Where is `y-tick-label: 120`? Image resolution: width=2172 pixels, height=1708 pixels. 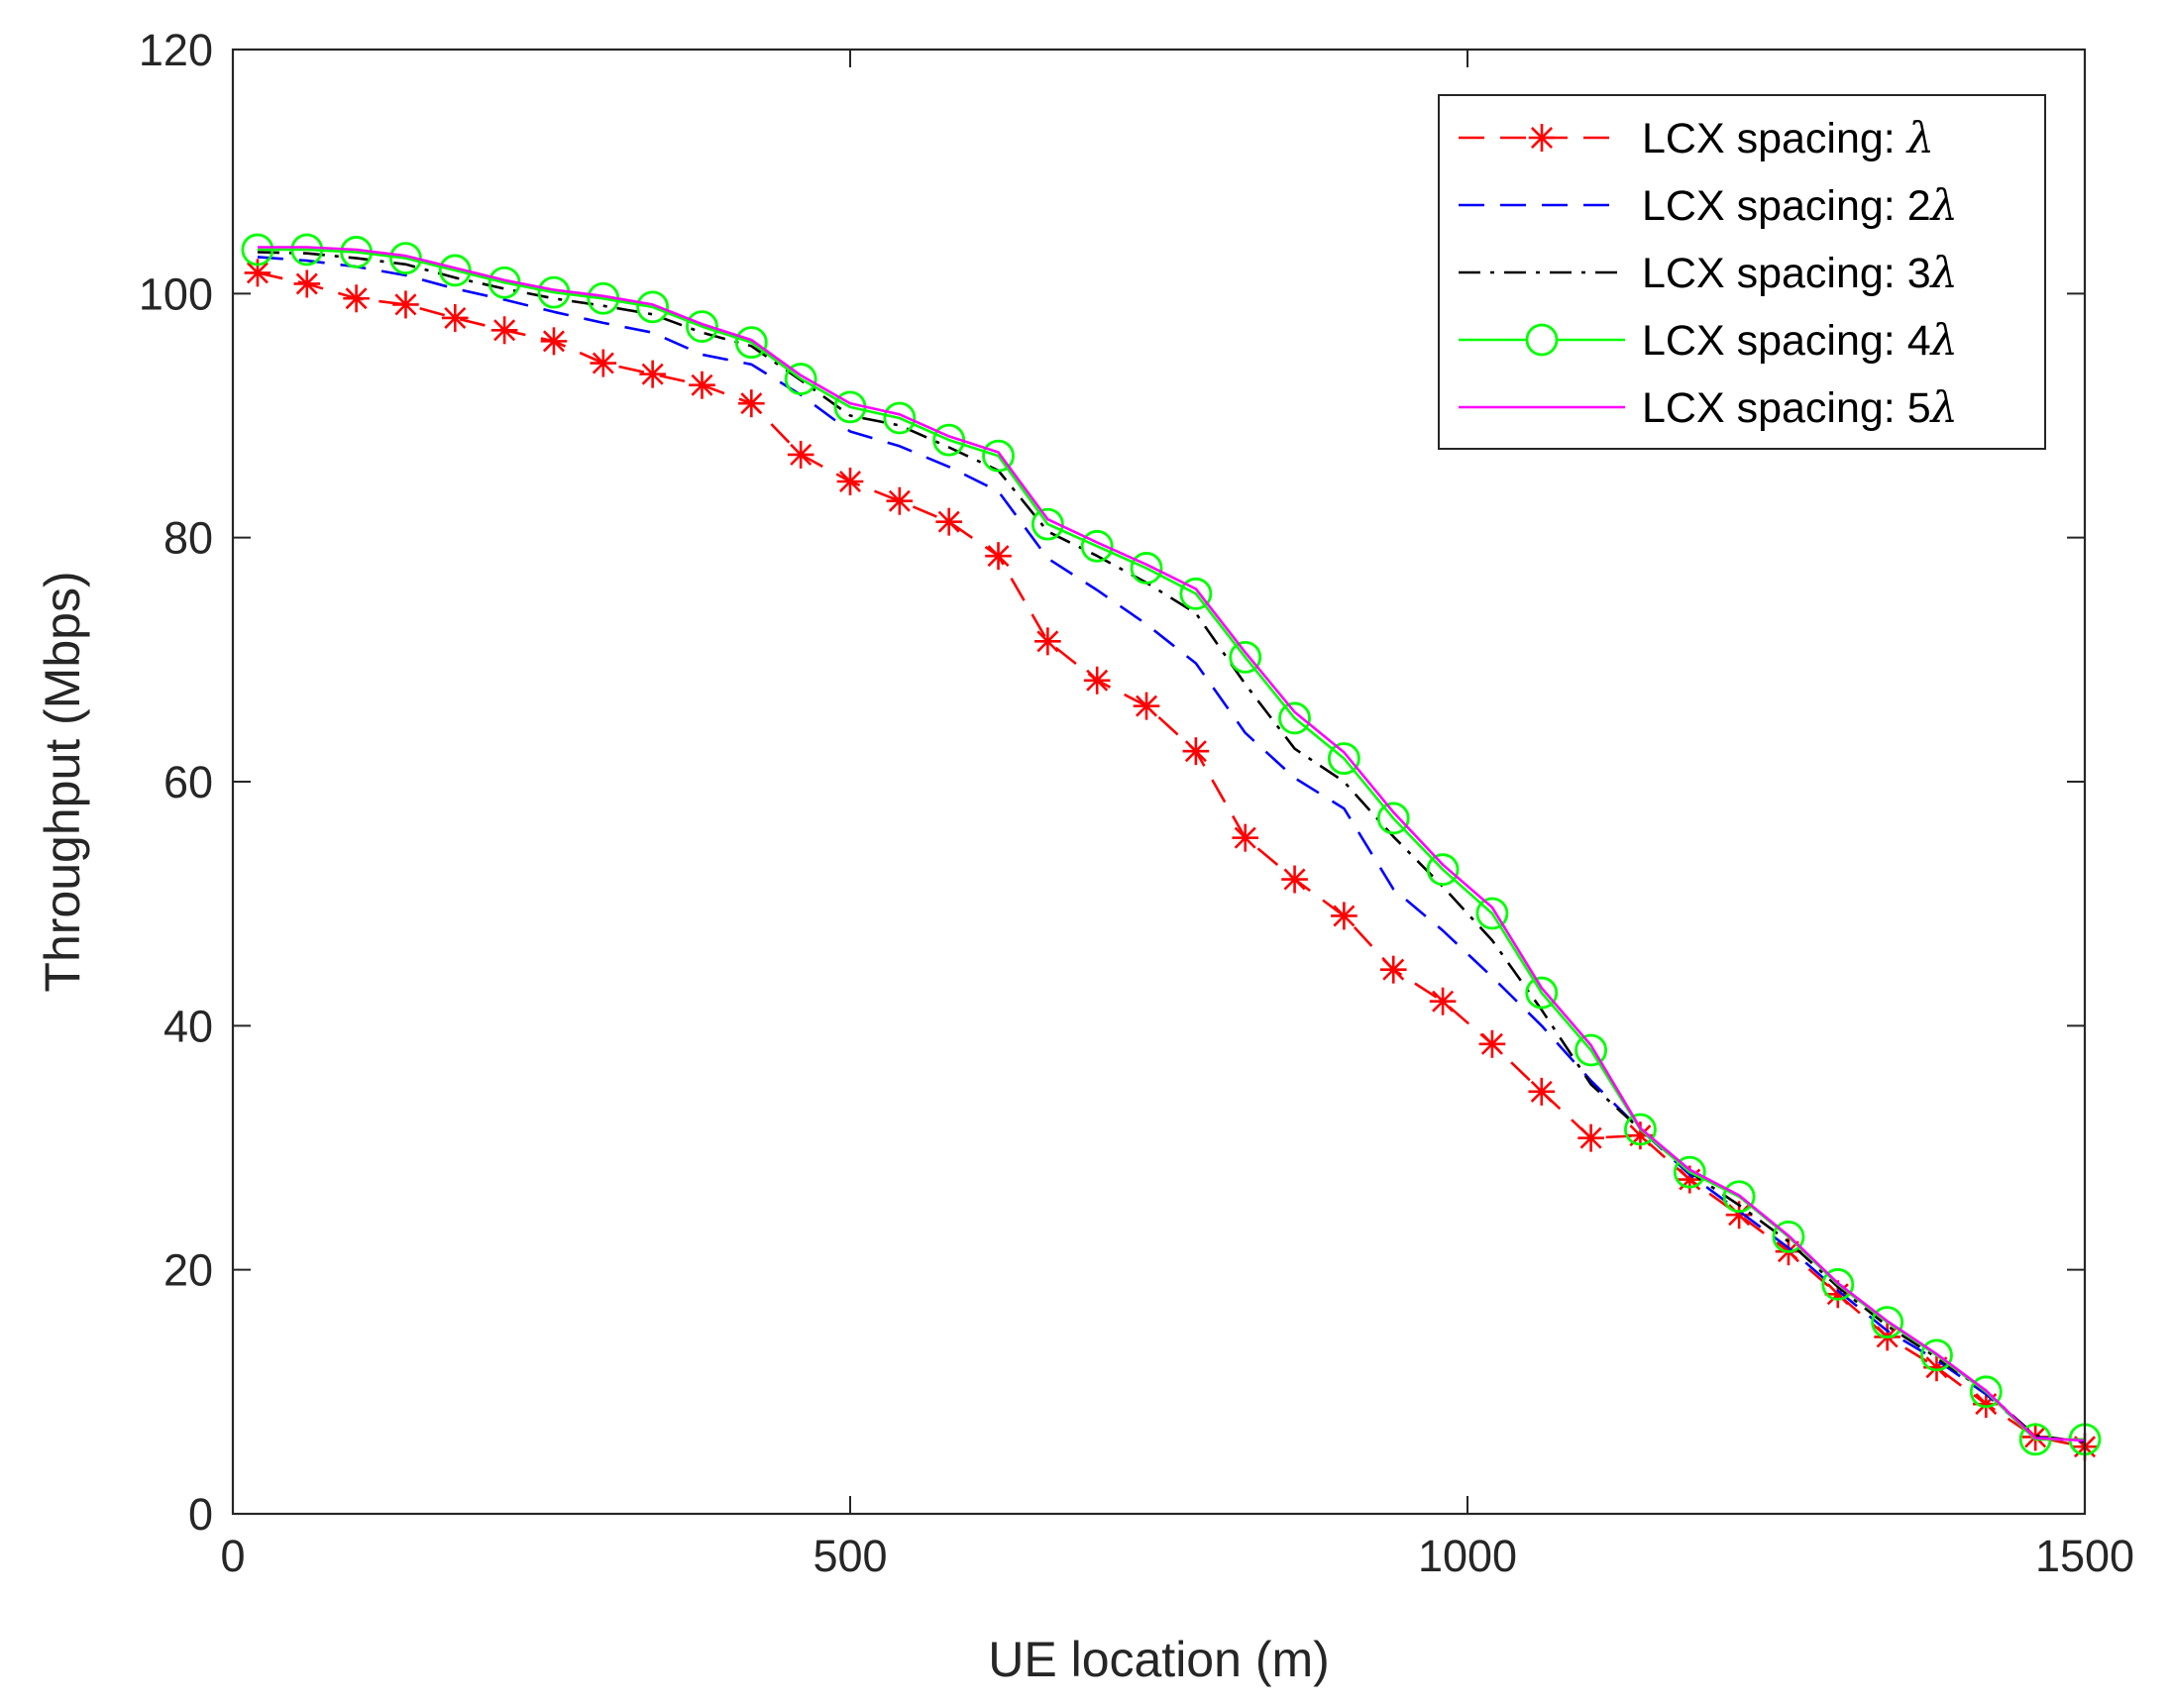 y-tick-label: 120 is located at coordinates (176, 50).